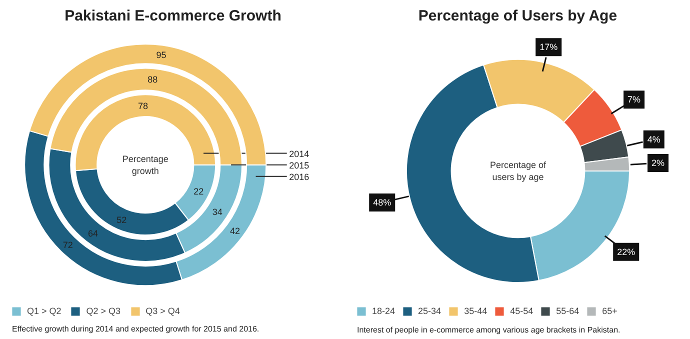 Image resolution: width=690 pixels, height=339 pixels. What do you see at coordinates (67, 245) in the screenshot?
I see `data-label: 72` at bounding box center [67, 245].